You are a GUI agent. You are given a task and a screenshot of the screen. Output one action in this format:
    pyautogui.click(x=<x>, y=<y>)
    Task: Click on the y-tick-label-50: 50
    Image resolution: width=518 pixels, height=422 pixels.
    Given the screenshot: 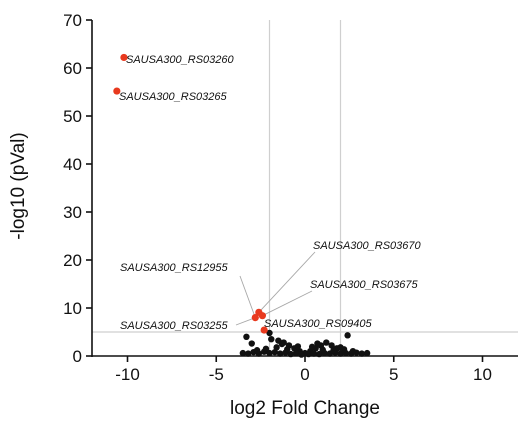 What is the action you would take?
    pyautogui.click(x=72, y=116)
    